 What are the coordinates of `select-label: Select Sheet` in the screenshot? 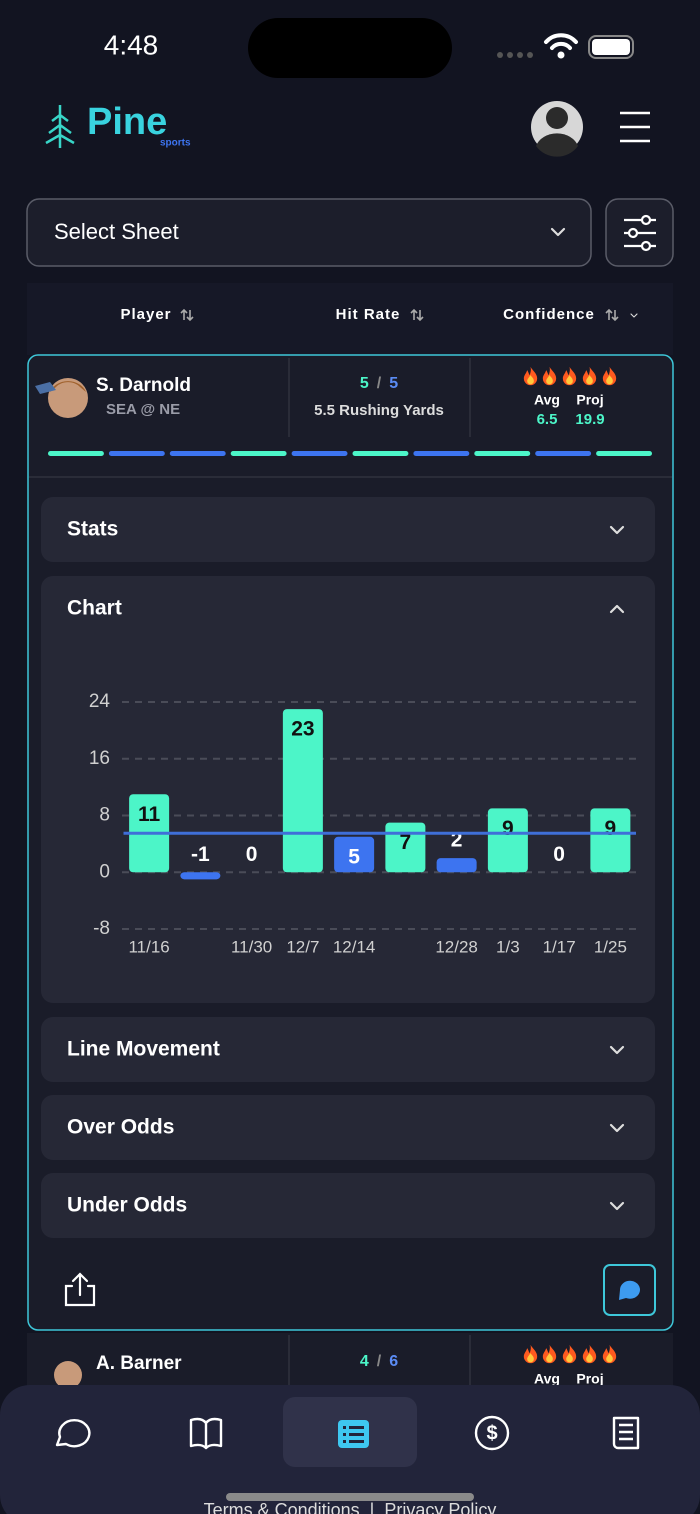 It's located at (116, 231).